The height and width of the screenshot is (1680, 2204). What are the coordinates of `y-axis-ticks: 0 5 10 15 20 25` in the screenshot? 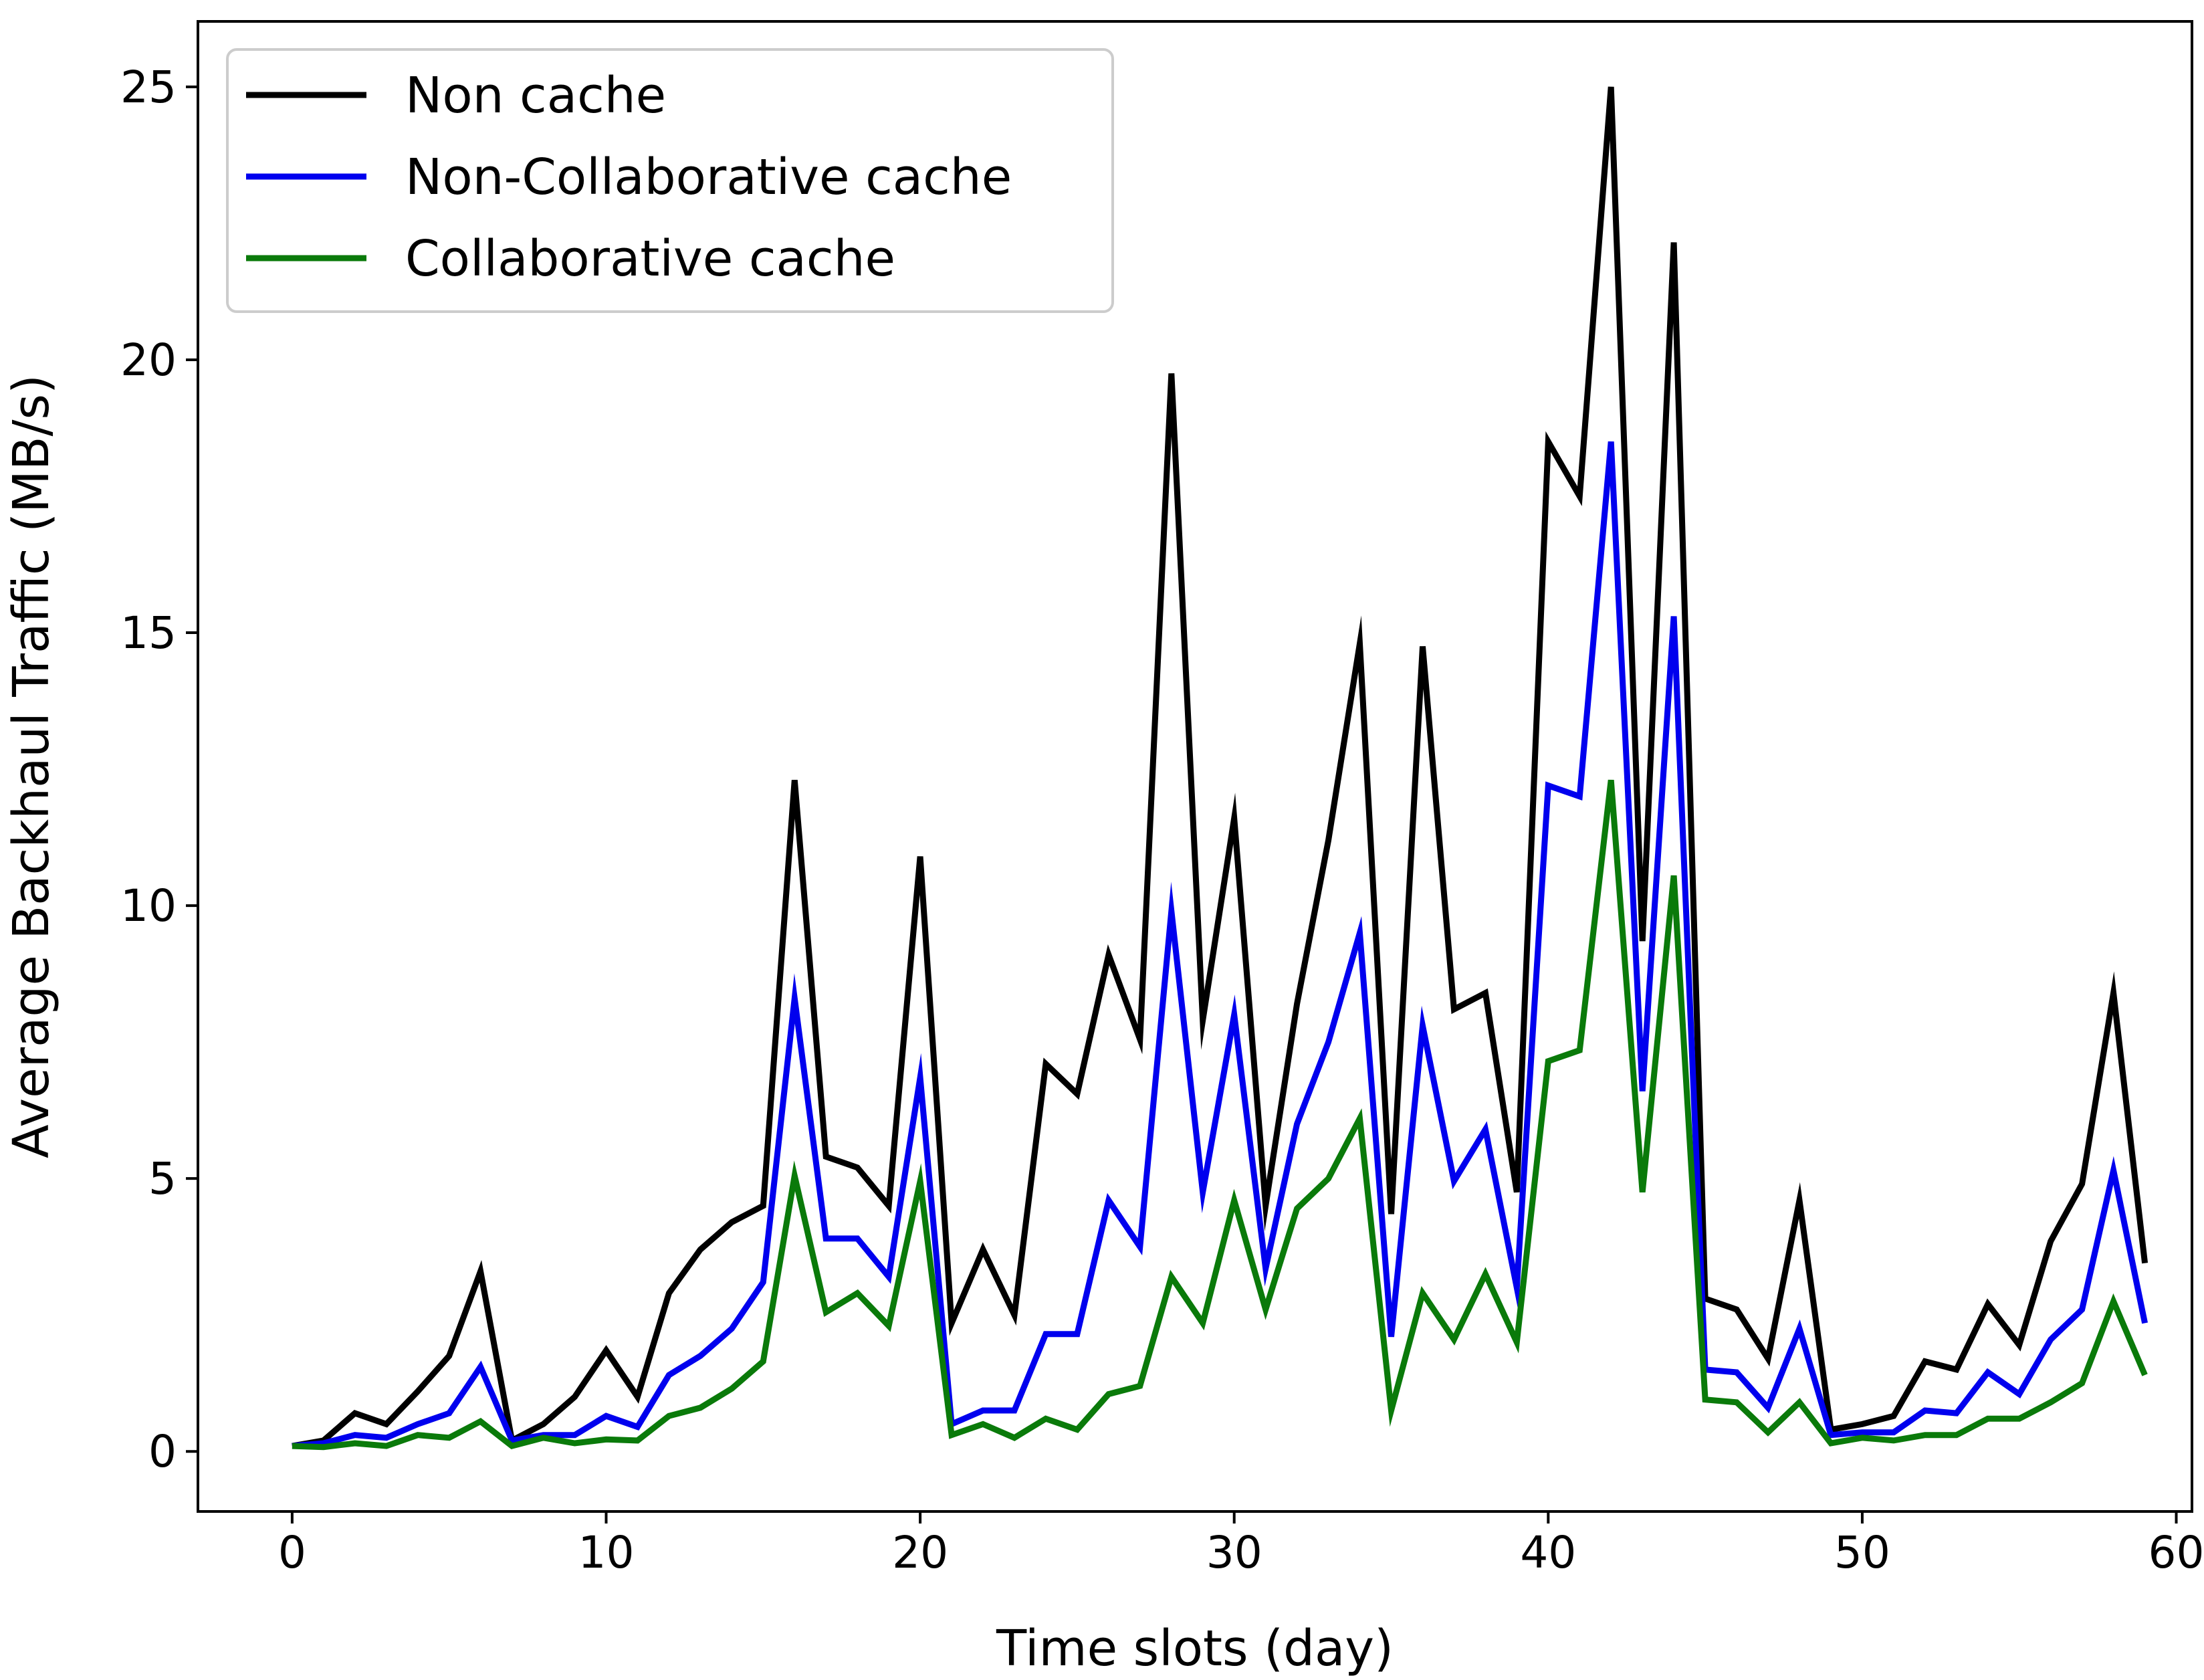 It's located at (159, 769).